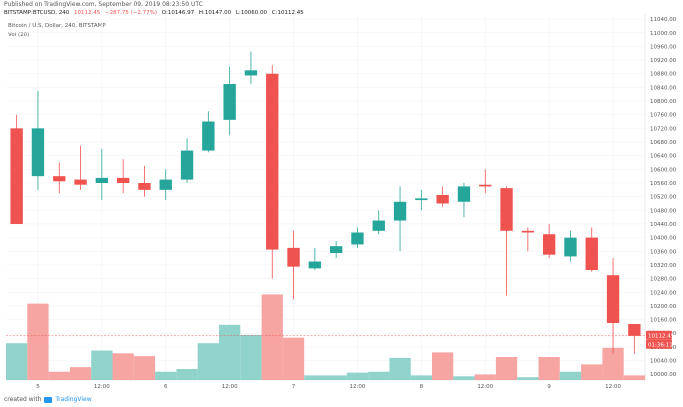 The image size is (683, 407). What do you see at coordinates (663, 143) in the screenshot?
I see `y-tick-label: 10680.00` at bounding box center [663, 143].